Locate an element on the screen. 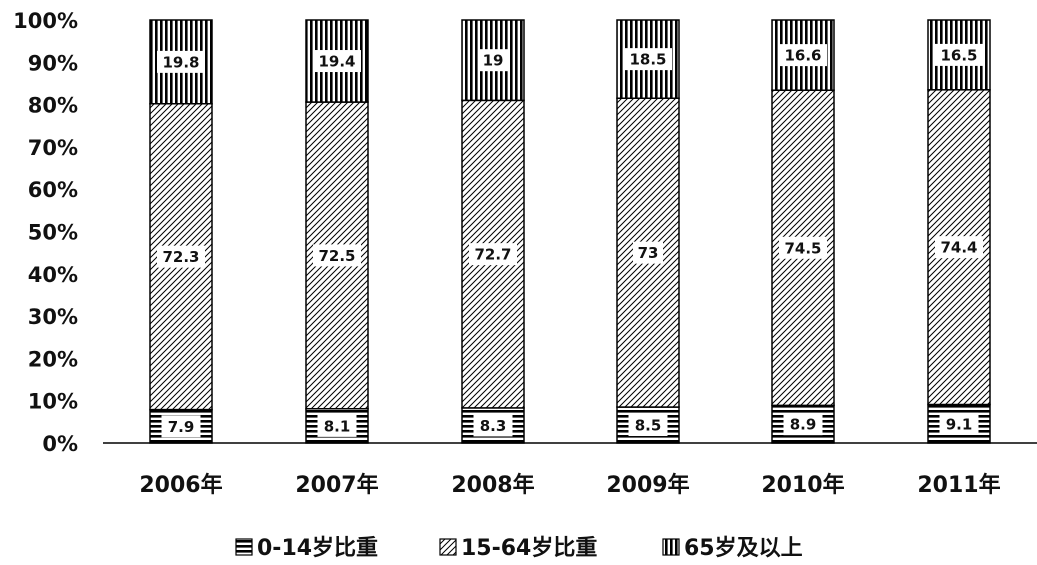 The image size is (1037, 565). legend: 0-14岁比重 15-64岁比重 65岁及以上 is located at coordinates (519, 548).